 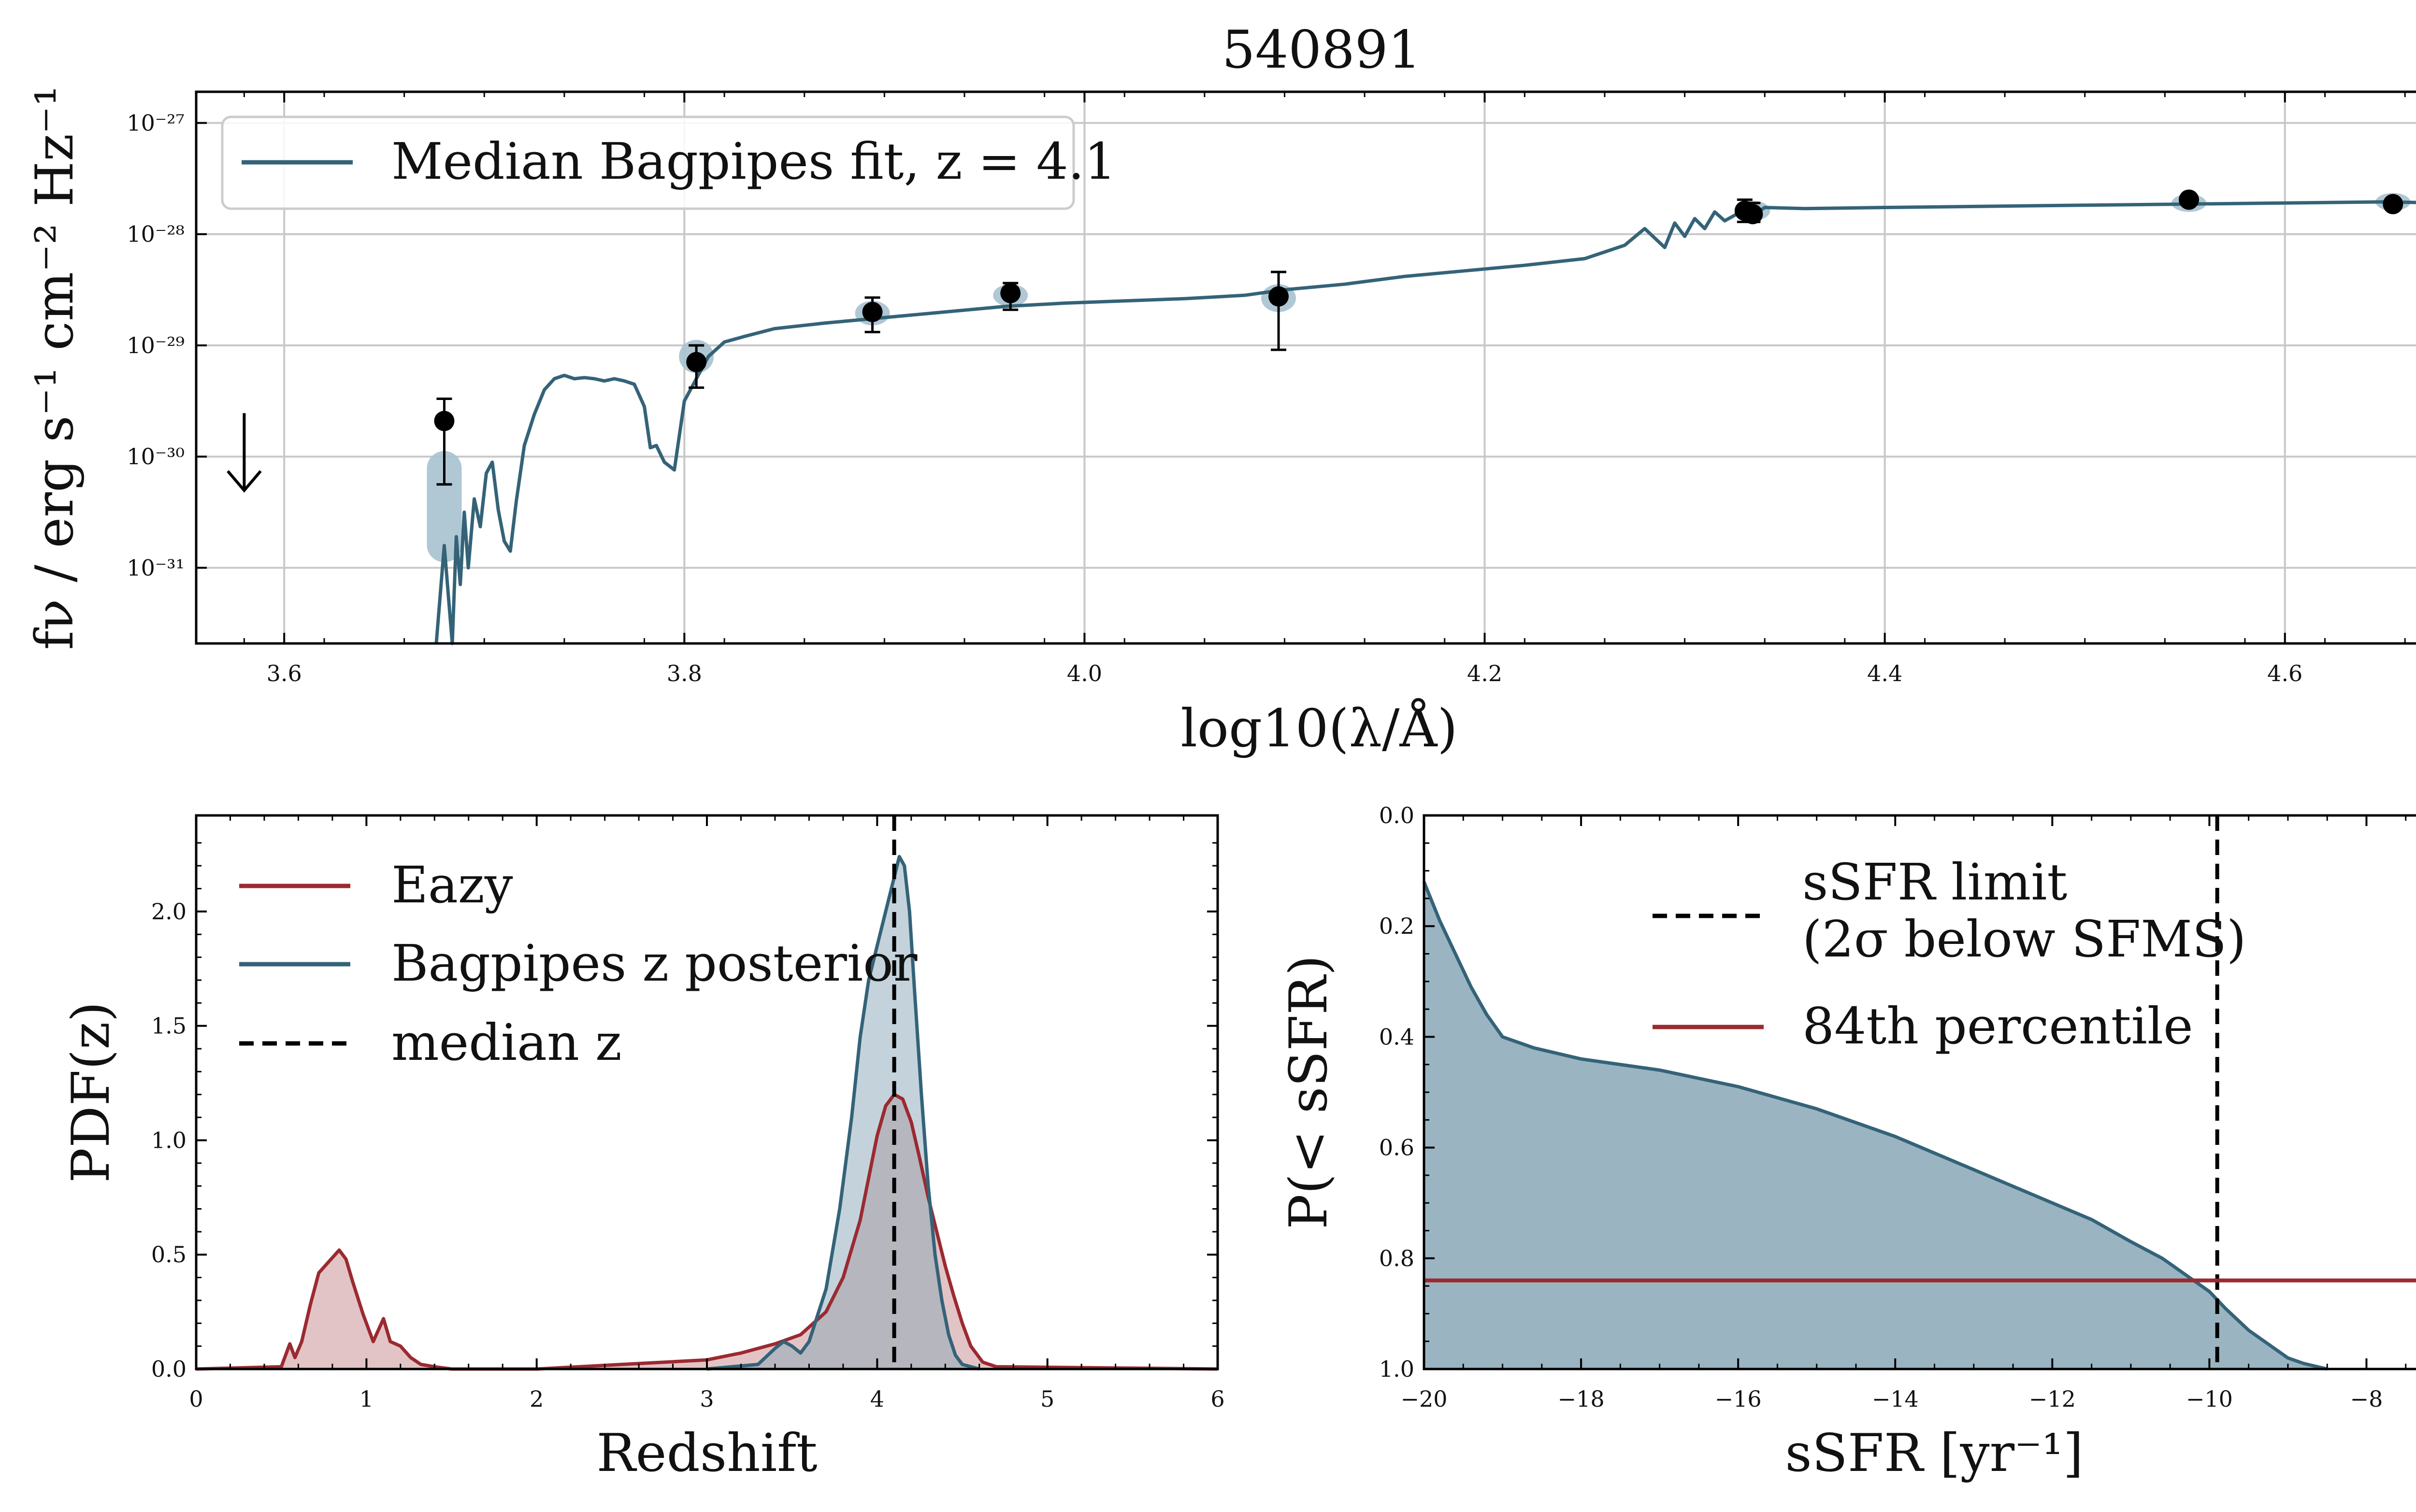 What do you see at coordinates (1396, 815) in the screenshot?
I see `ssfr-ytick-label: 0.0` at bounding box center [1396, 815].